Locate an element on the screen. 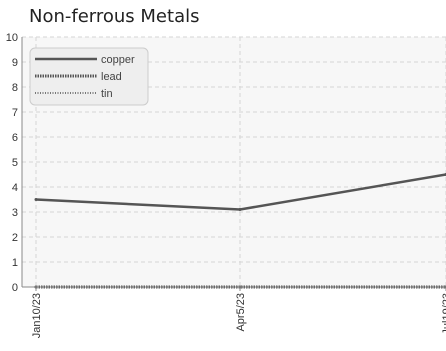 Image resolution: width=446 pixels, height=351 pixels. y-tick-label: 5 is located at coordinates (15, 163).